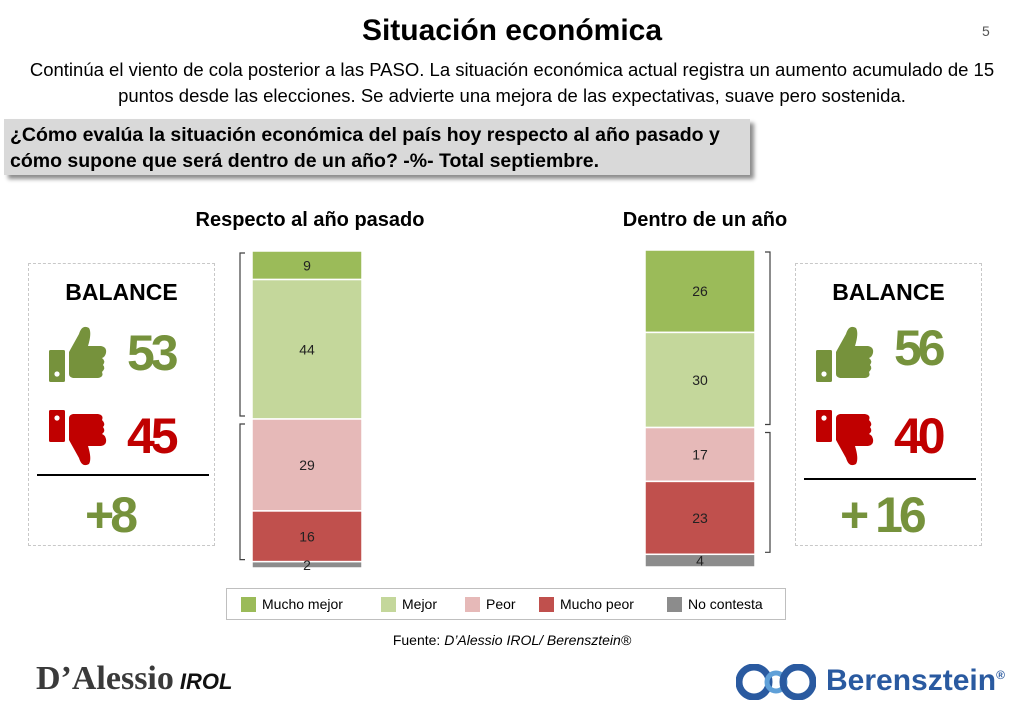 This screenshot has width=1024, height=724. I want to click on legend-item-no-contesta: No contesta, so click(715, 604).